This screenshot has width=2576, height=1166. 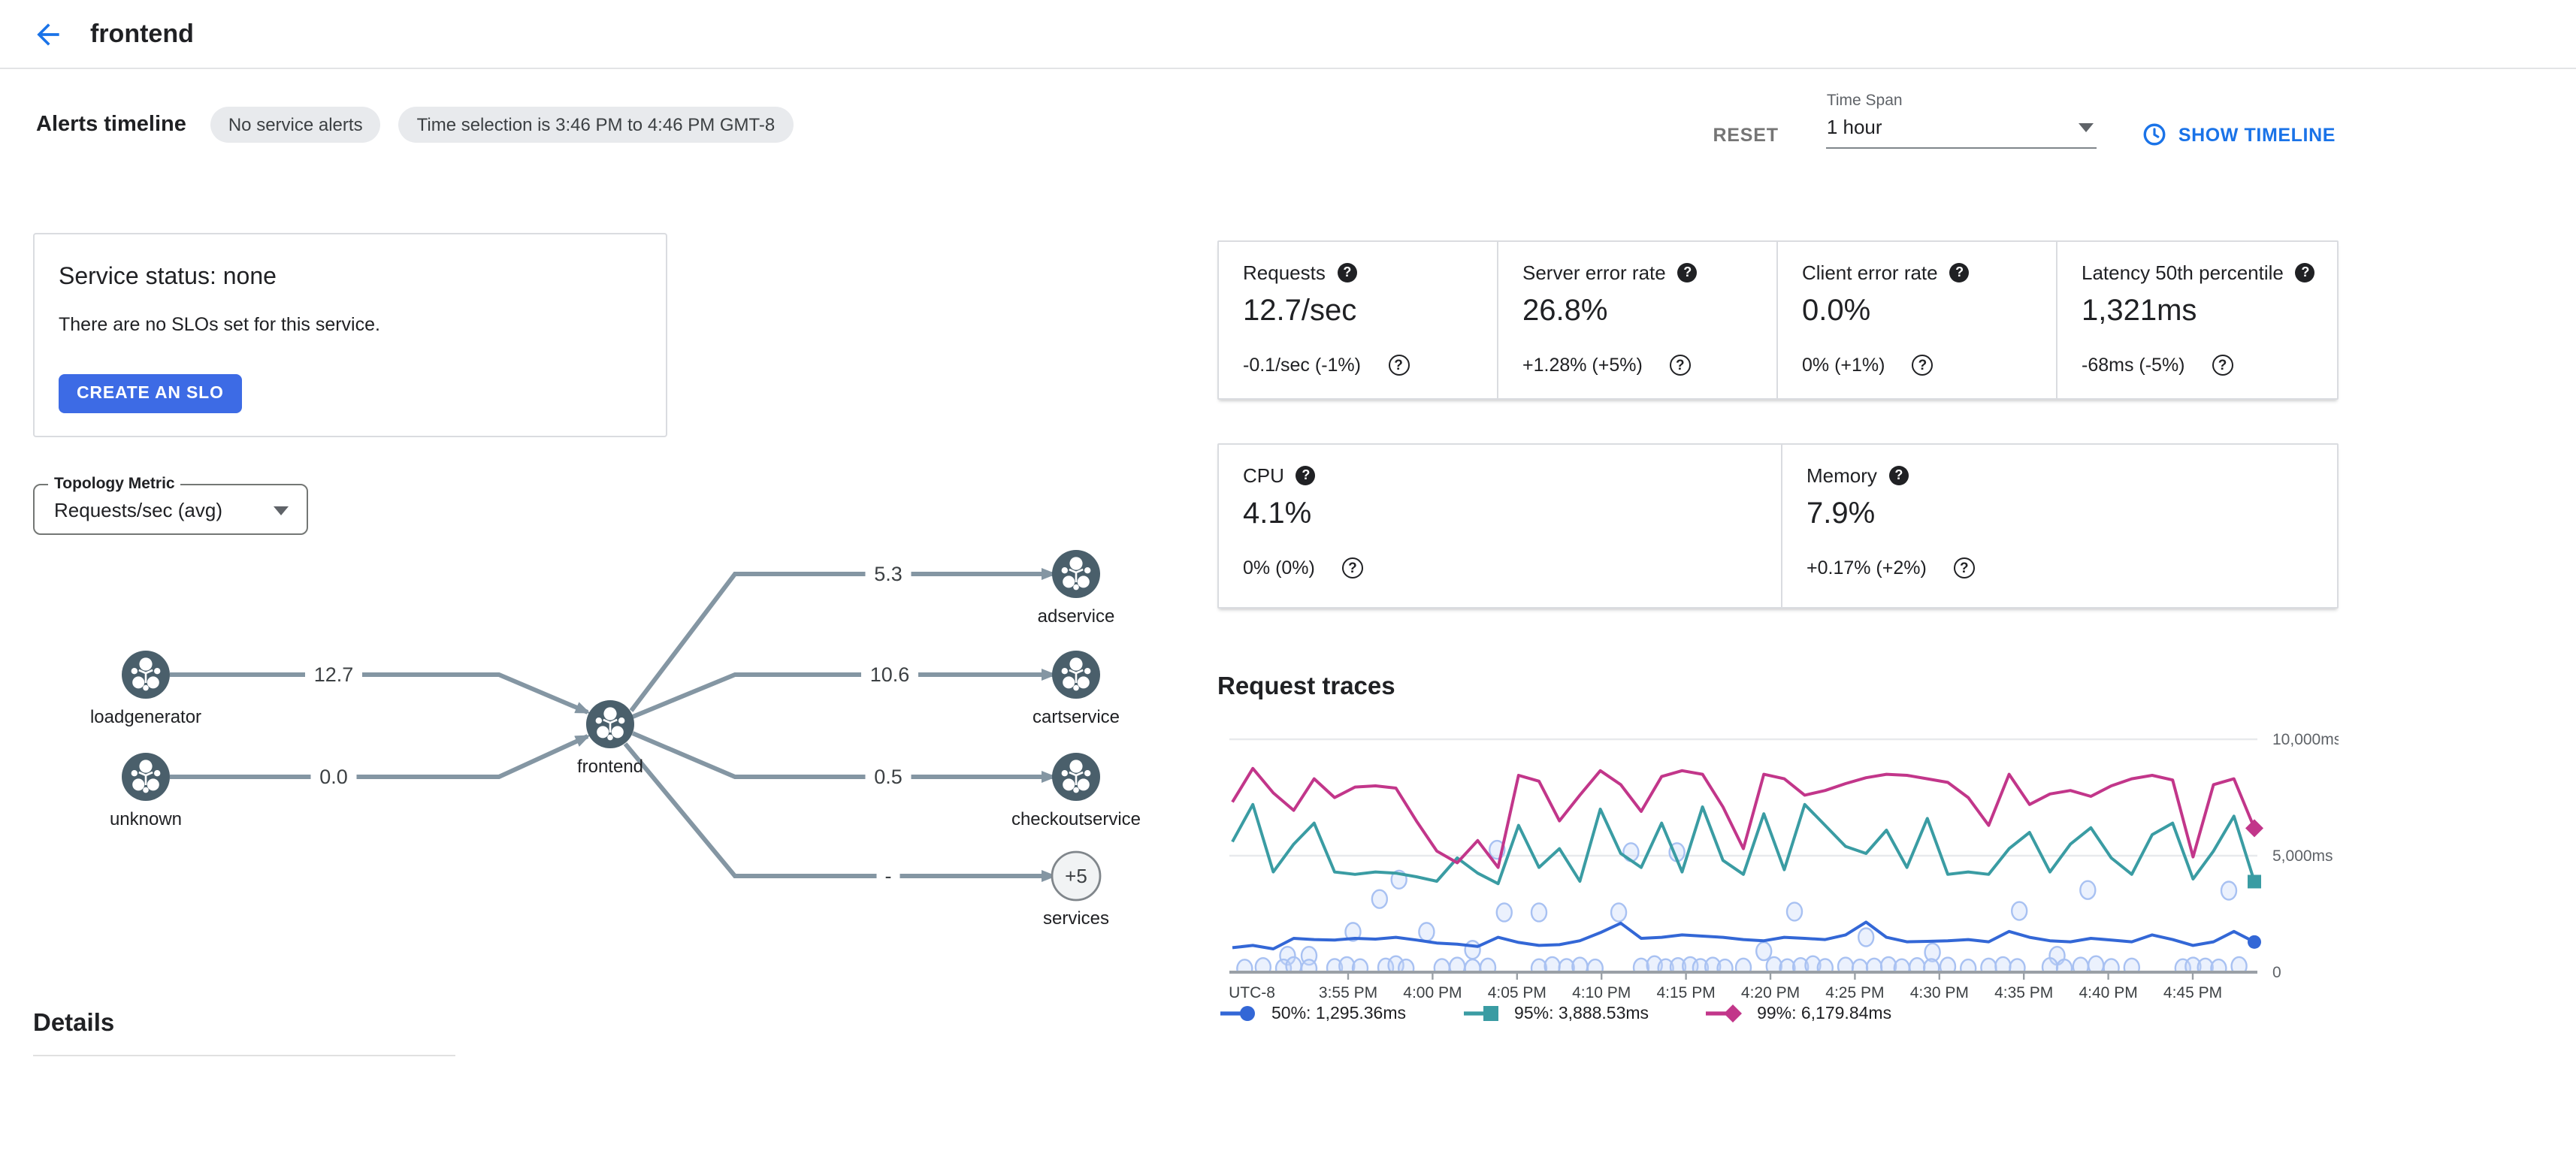 What do you see at coordinates (1076, 919) in the screenshot?
I see `topology-node-label: services` at bounding box center [1076, 919].